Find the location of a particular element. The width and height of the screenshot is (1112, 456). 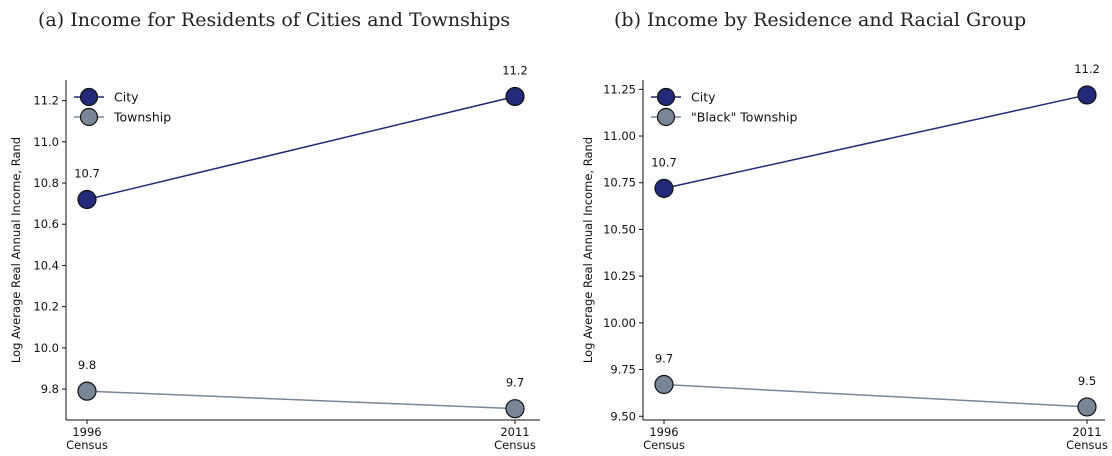

y-tick-label: 11.2 is located at coordinates (46, 101).